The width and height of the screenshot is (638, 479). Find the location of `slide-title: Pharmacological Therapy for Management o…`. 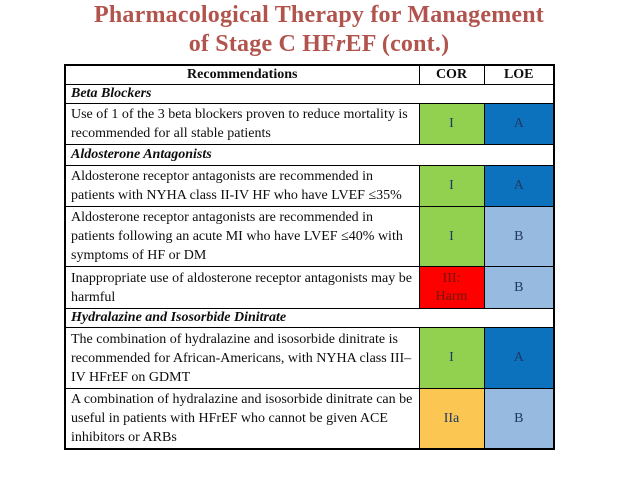

slide-title: Pharmacological Therapy for Management o… is located at coordinates (319, 30).